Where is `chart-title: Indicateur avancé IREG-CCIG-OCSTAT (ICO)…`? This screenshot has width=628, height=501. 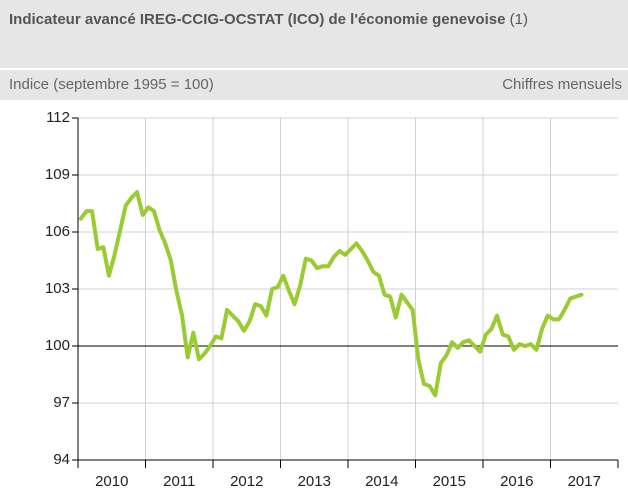 chart-title: Indicateur avancé IREG-CCIG-OCSTAT (ICO)… is located at coordinates (289, 20).